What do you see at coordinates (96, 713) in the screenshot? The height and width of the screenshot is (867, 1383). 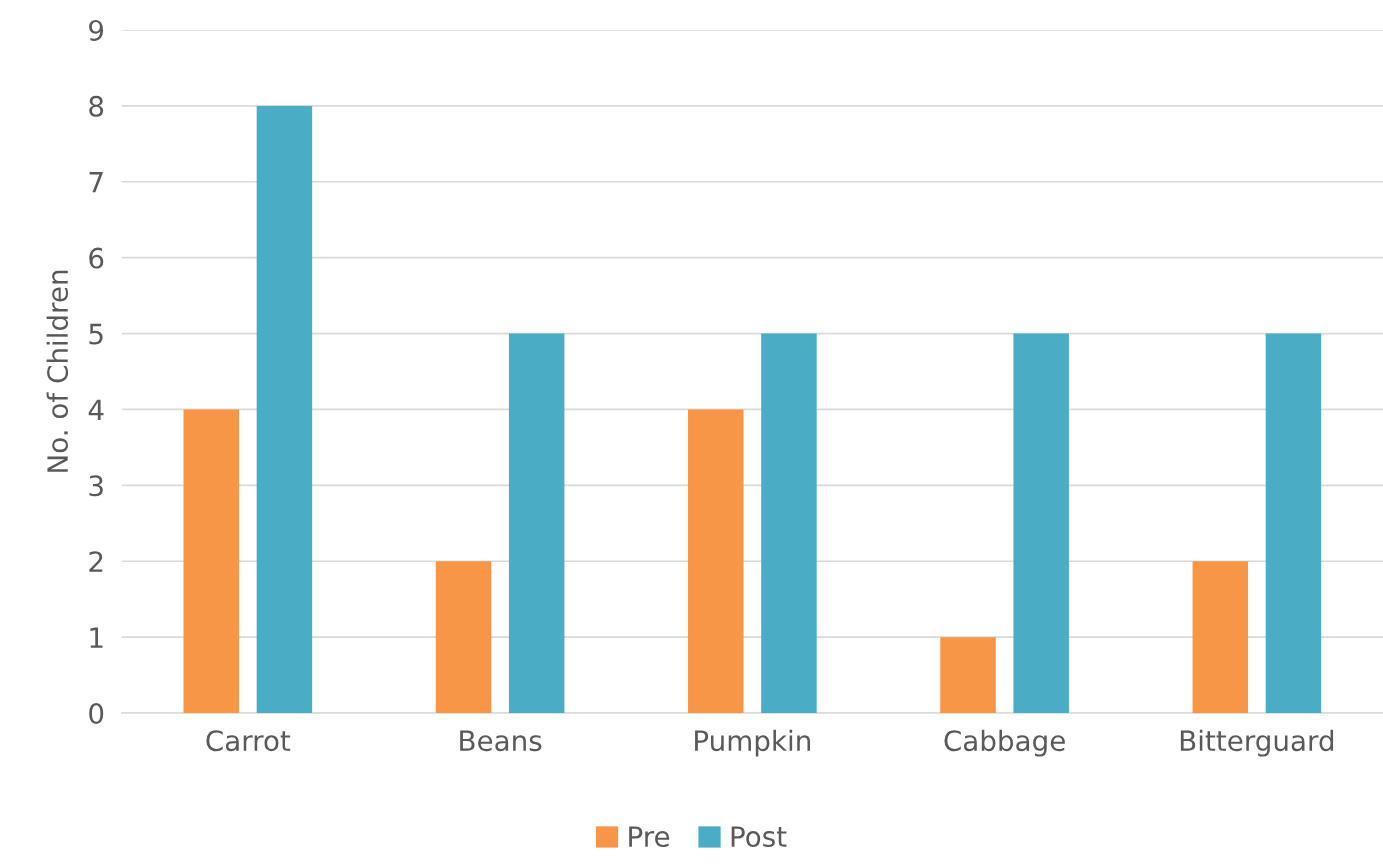 I see `y-tick-label: 0` at bounding box center [96, 713].